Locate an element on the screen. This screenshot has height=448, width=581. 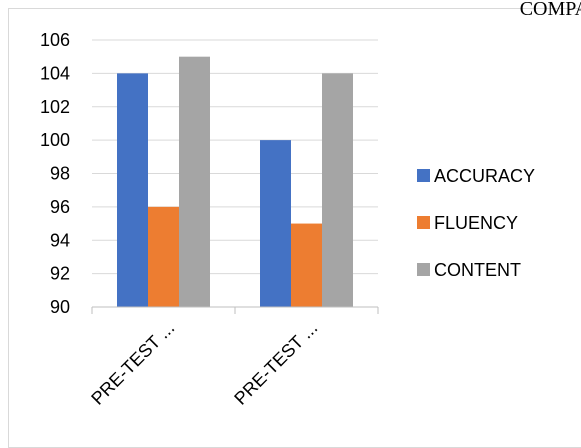
legend-swatch-accuracy is located at coordinates (423, 175).